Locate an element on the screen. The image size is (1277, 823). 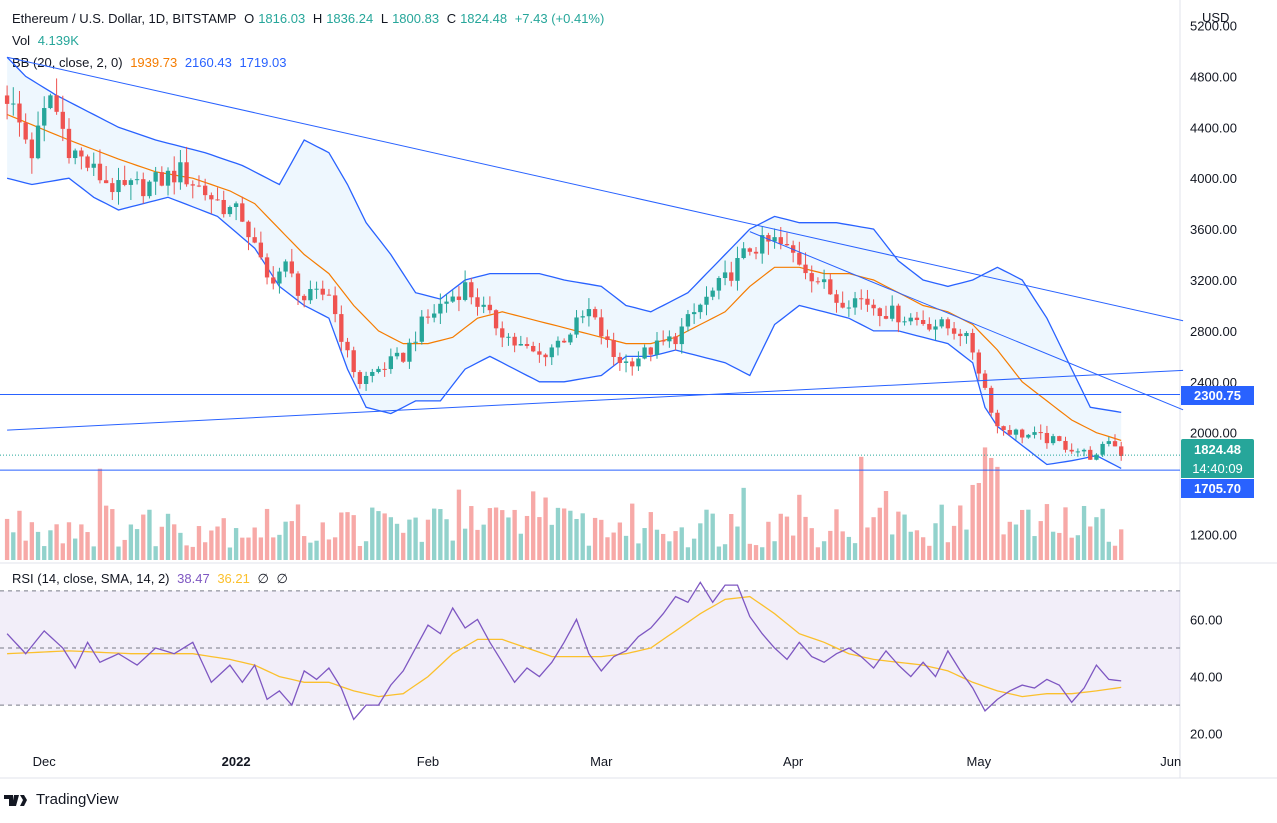
volume-legend: Vol 4.139K is located at coordinates (47, 41).